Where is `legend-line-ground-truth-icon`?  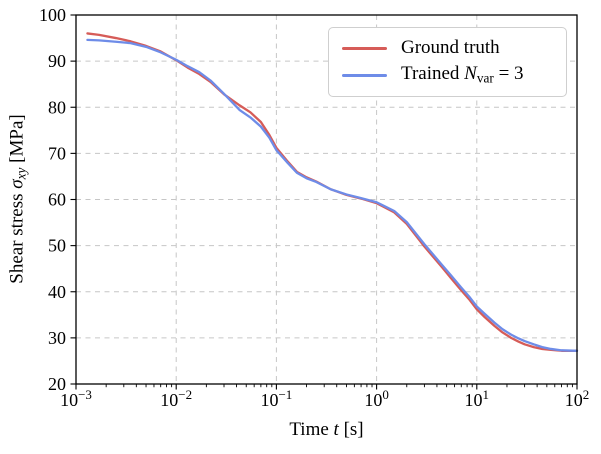
legend-line-ground-truth-icon is located at coordinates (364, 48).